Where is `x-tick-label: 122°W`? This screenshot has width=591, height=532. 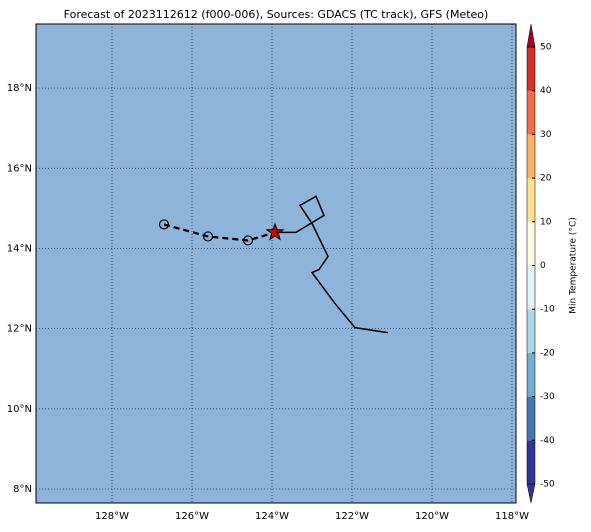
x-tick-label: 122°W is located at coordinates (352, 516).